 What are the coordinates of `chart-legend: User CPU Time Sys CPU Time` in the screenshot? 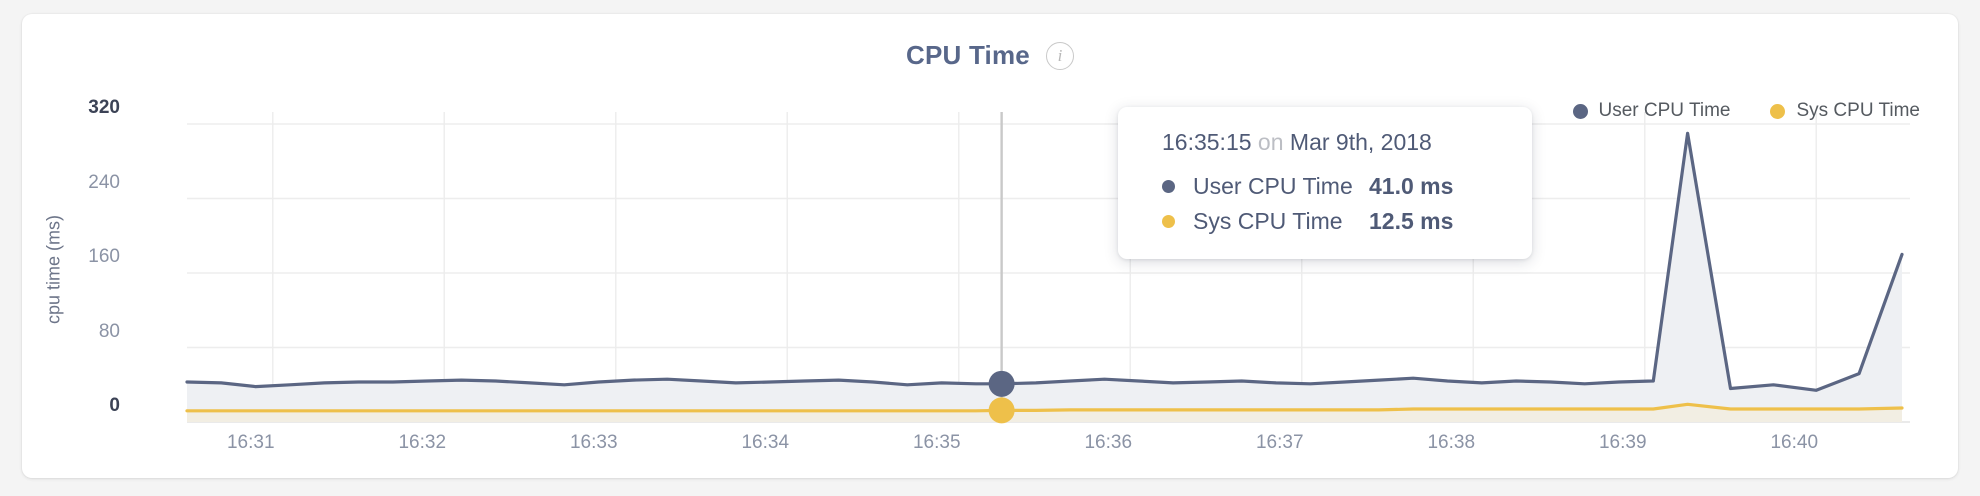 It's located at (1746, 111).